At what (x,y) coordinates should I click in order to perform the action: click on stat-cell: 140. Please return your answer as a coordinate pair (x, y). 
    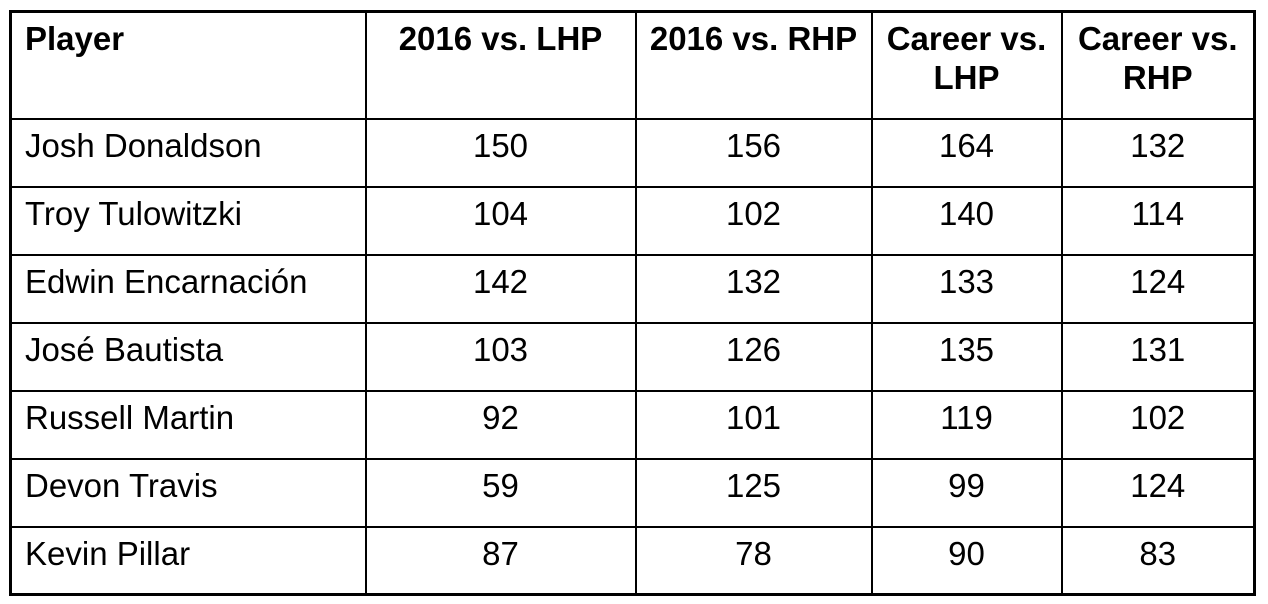
    Looking at the image, I should click on (966, 220).